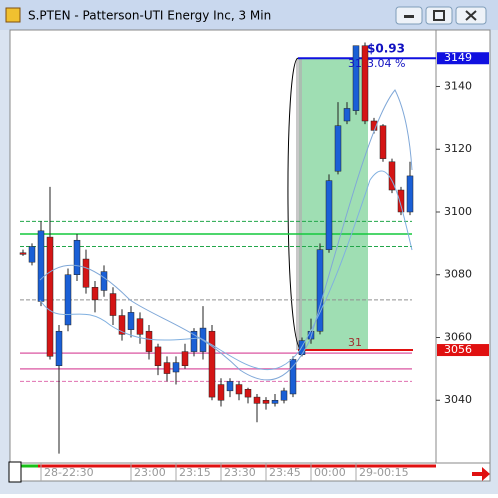 This screenshot has width=498, height=498. Describe the element at coordinates (384, 472) in the screenshot. I see `x-tick-label: 29-00:15` at that location.